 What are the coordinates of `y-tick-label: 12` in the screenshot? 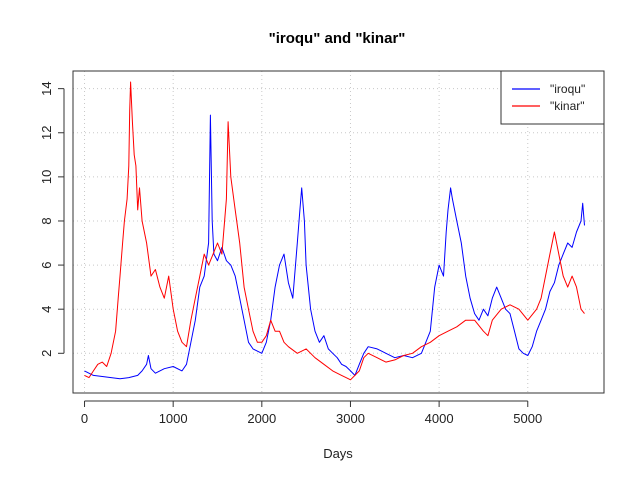 It's located at (46, 133).